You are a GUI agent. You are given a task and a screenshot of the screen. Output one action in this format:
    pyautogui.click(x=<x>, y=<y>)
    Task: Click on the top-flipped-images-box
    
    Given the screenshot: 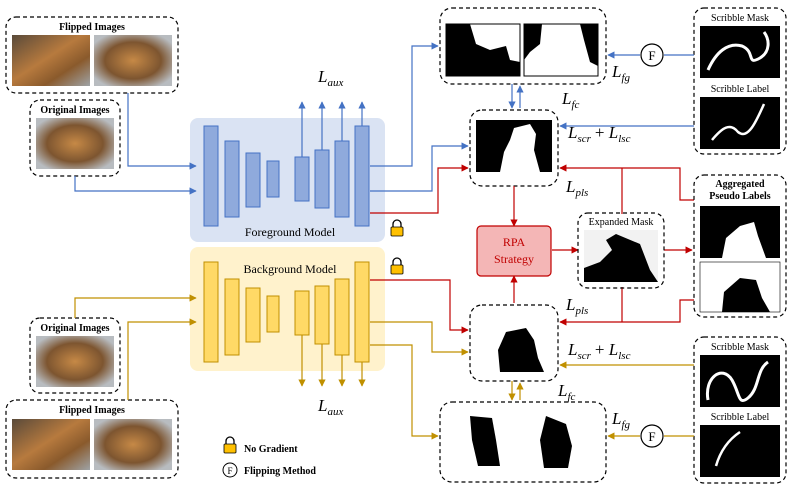 What is the action you would take?
    pyautogui.click(x=92, y=55)
    